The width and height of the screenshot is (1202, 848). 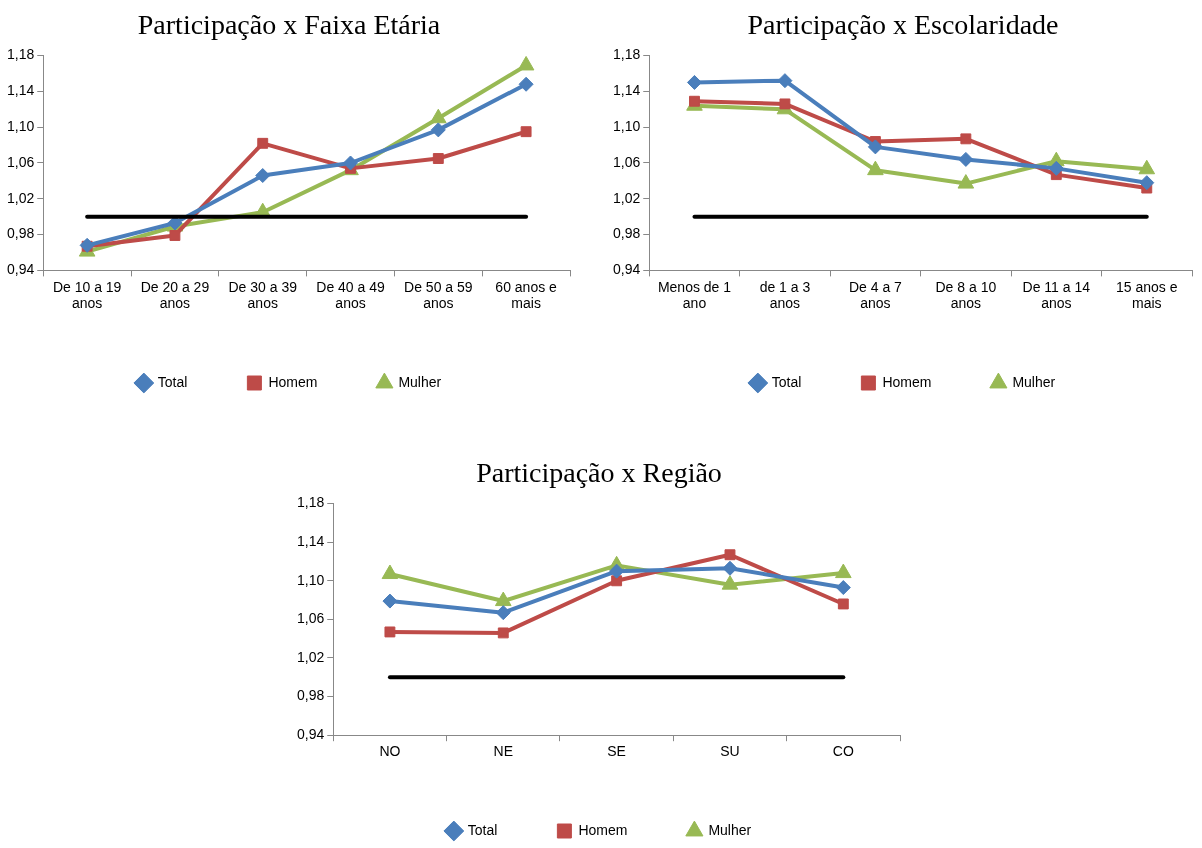 I want to click on x-tick-label: 15 anos e mais, so click(x=1147, y=295).